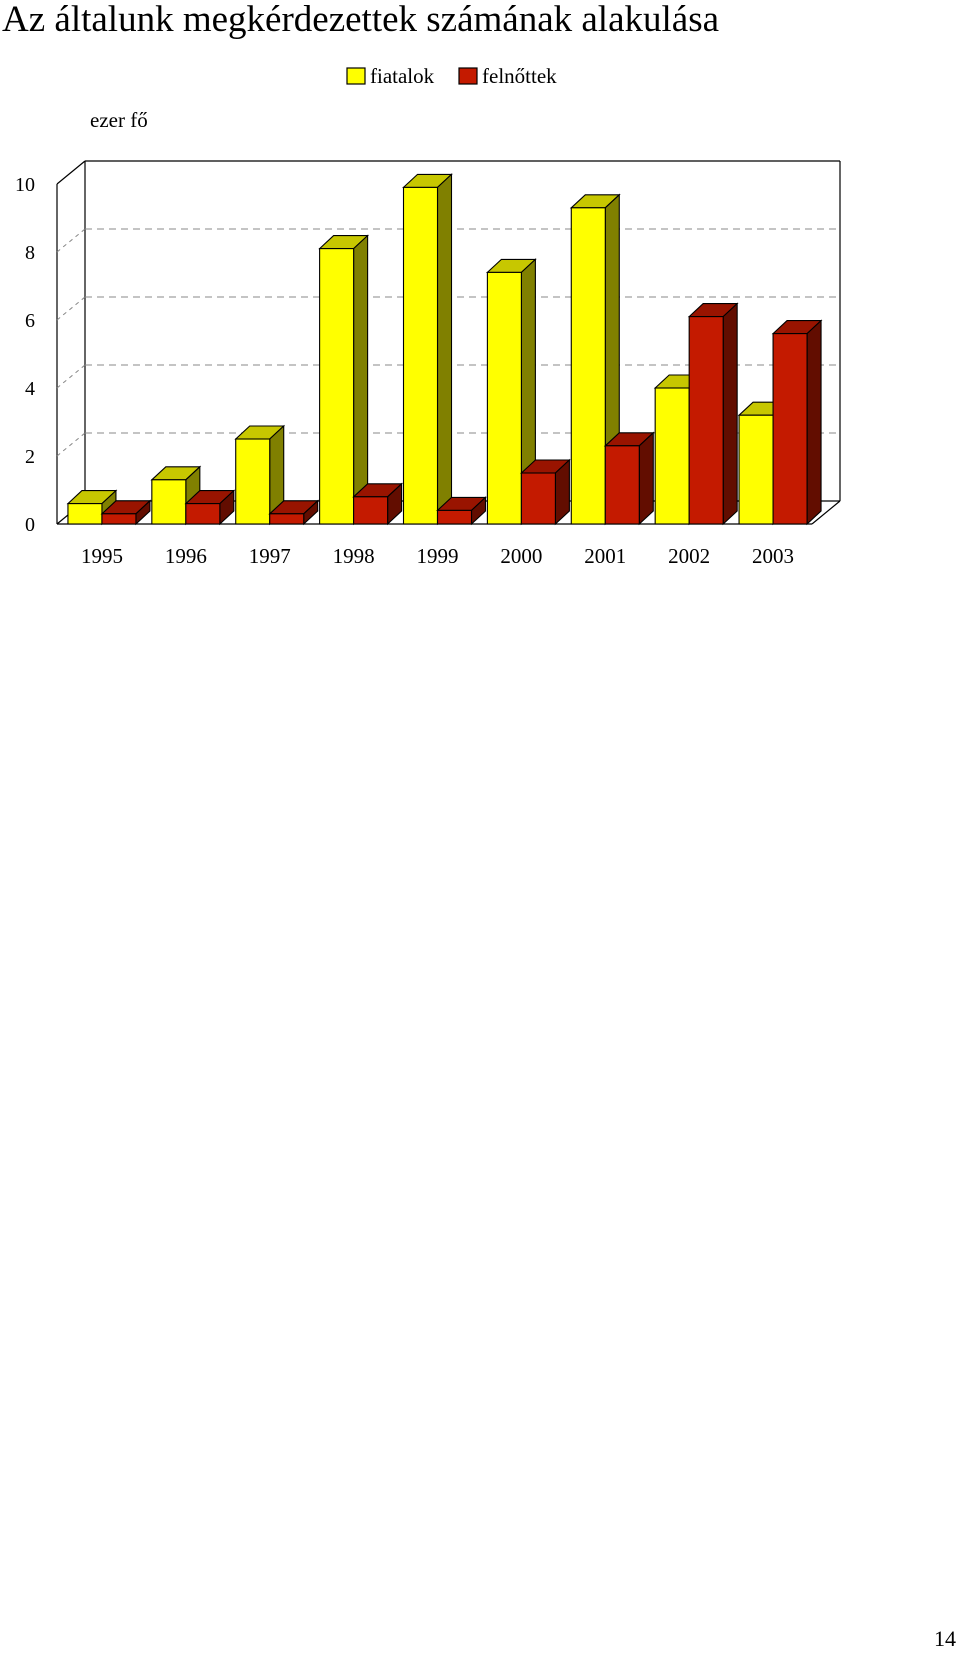 The image size is (960, 1660). I want to click on y-tick-label: 6, so click(30, 321).